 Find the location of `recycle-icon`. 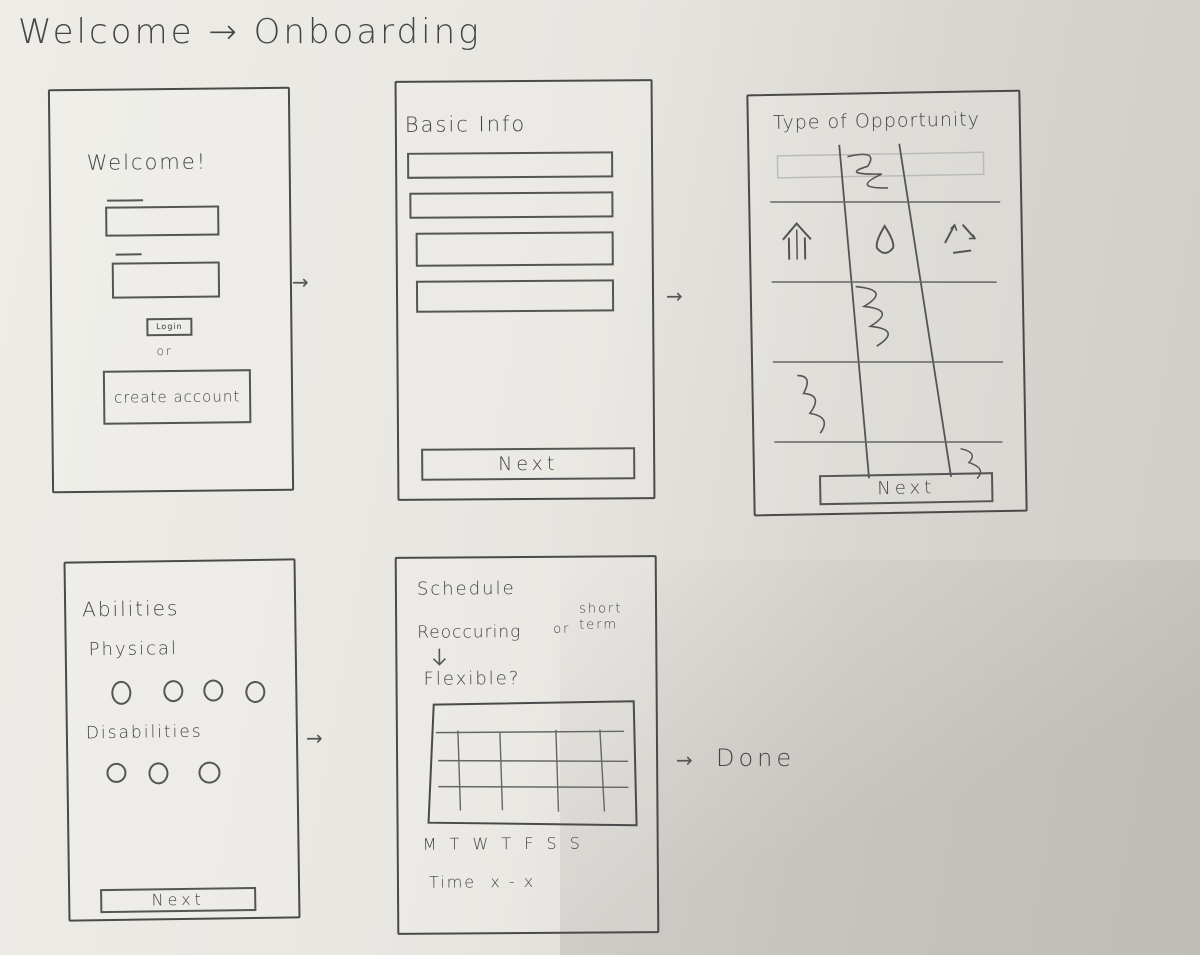

recycle-icon is located at coordinates (960, 238).